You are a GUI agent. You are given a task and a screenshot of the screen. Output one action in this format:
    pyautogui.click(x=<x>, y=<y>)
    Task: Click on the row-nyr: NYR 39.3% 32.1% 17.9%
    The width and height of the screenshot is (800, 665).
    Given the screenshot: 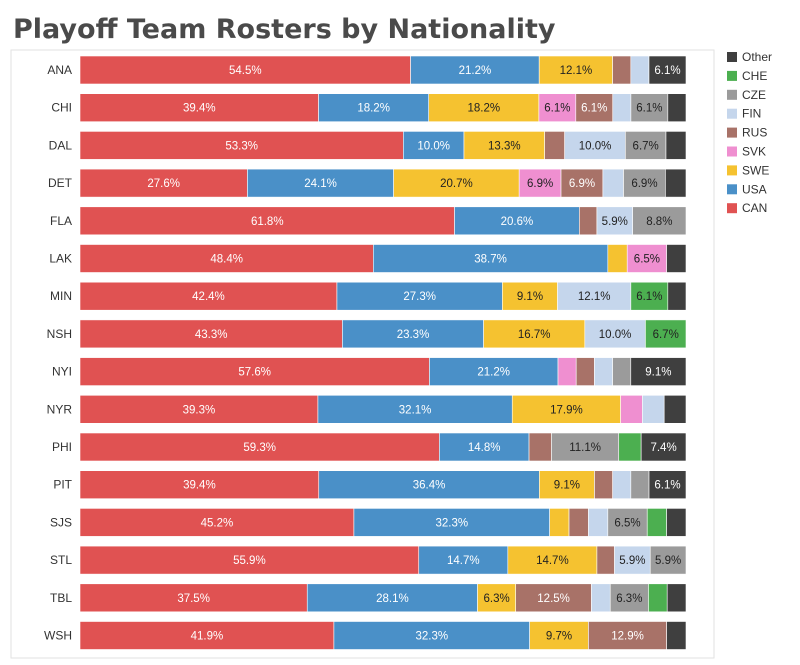 What is the action you would take?
    pyautogui.click(x=367, y=409)
    